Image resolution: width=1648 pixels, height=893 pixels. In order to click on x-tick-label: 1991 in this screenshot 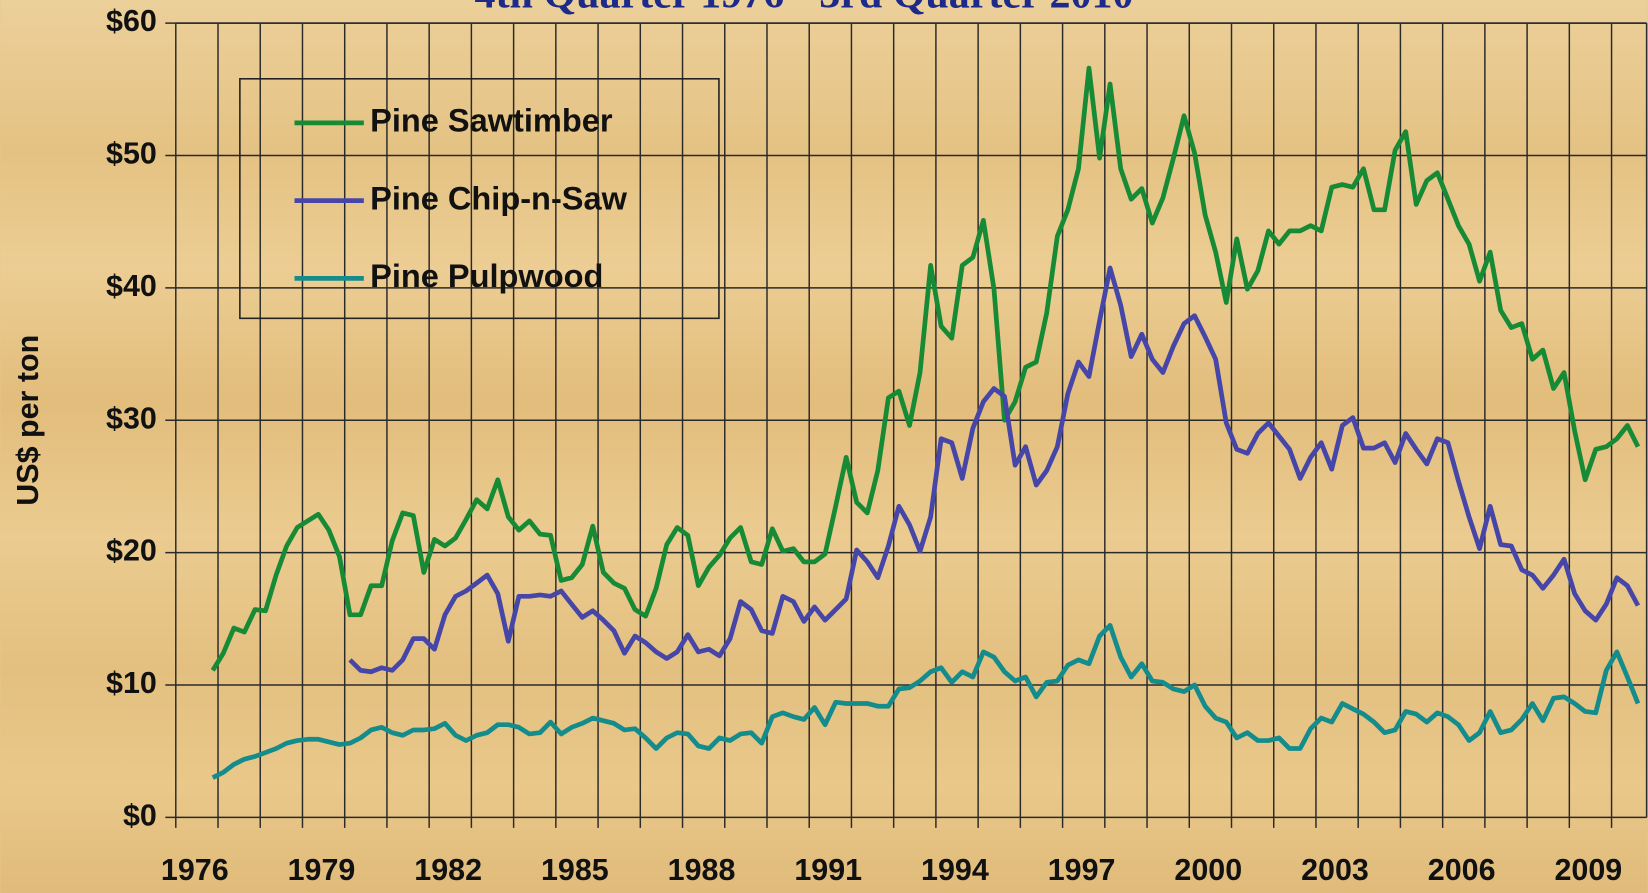, I will do `click(828, 870)`.